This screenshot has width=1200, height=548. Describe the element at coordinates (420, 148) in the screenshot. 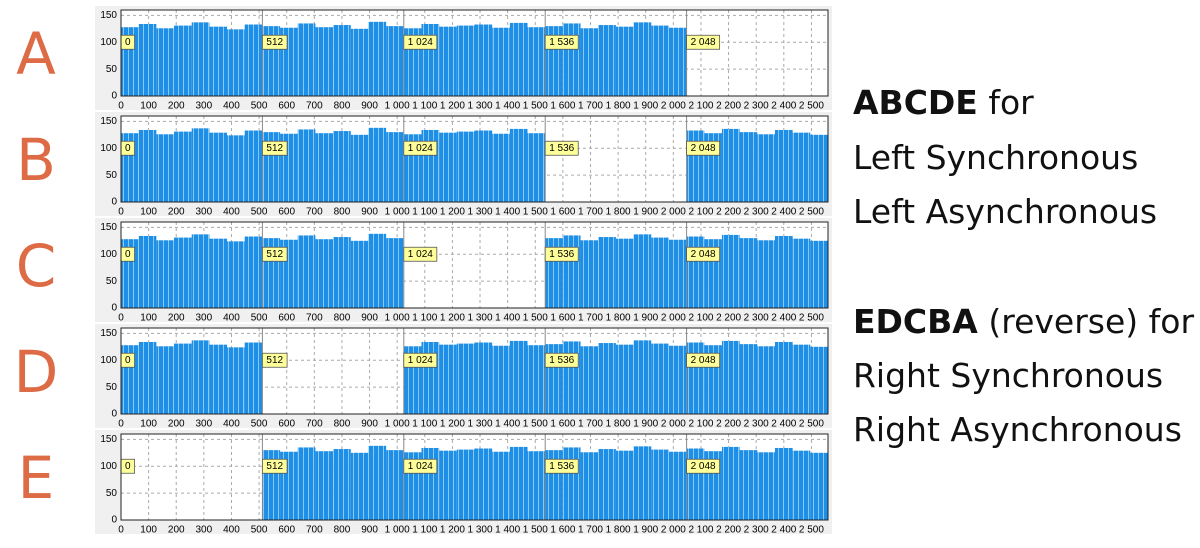

I see `marker-label: 1 024` at that location.